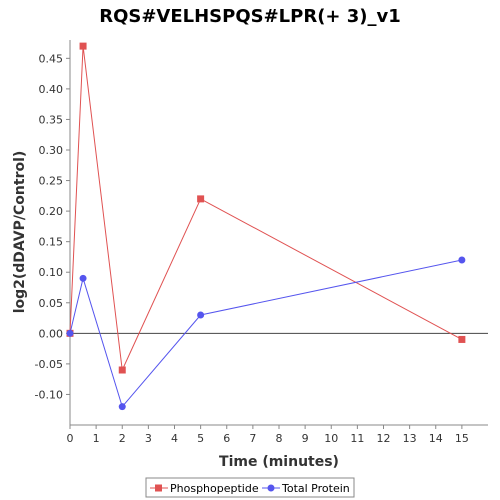 This screenshot has height=500, width=500. Describe the element at coordinates (226, 438) in the screenshot. I see `x-tick-label: 6` at that location.